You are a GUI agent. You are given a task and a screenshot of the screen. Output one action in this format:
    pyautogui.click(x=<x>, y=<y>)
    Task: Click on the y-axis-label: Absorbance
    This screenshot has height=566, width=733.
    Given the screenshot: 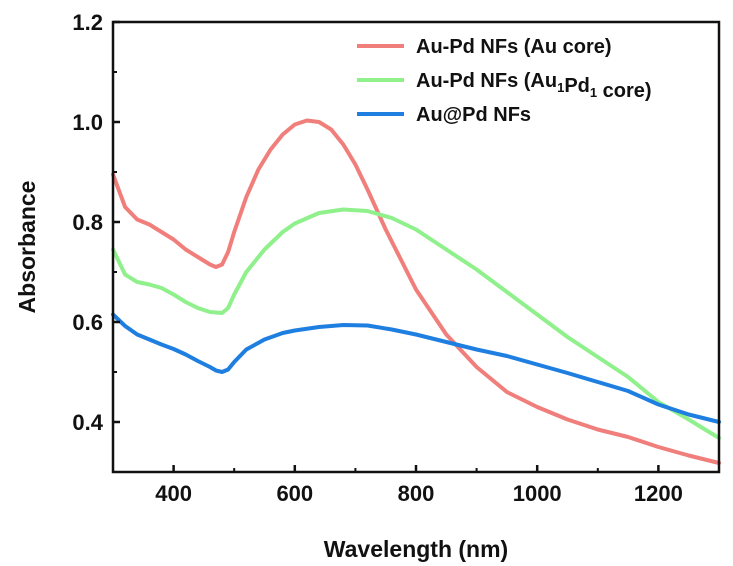 What is the action you would take?
    pyautogui.click(x=27, y=247)
    